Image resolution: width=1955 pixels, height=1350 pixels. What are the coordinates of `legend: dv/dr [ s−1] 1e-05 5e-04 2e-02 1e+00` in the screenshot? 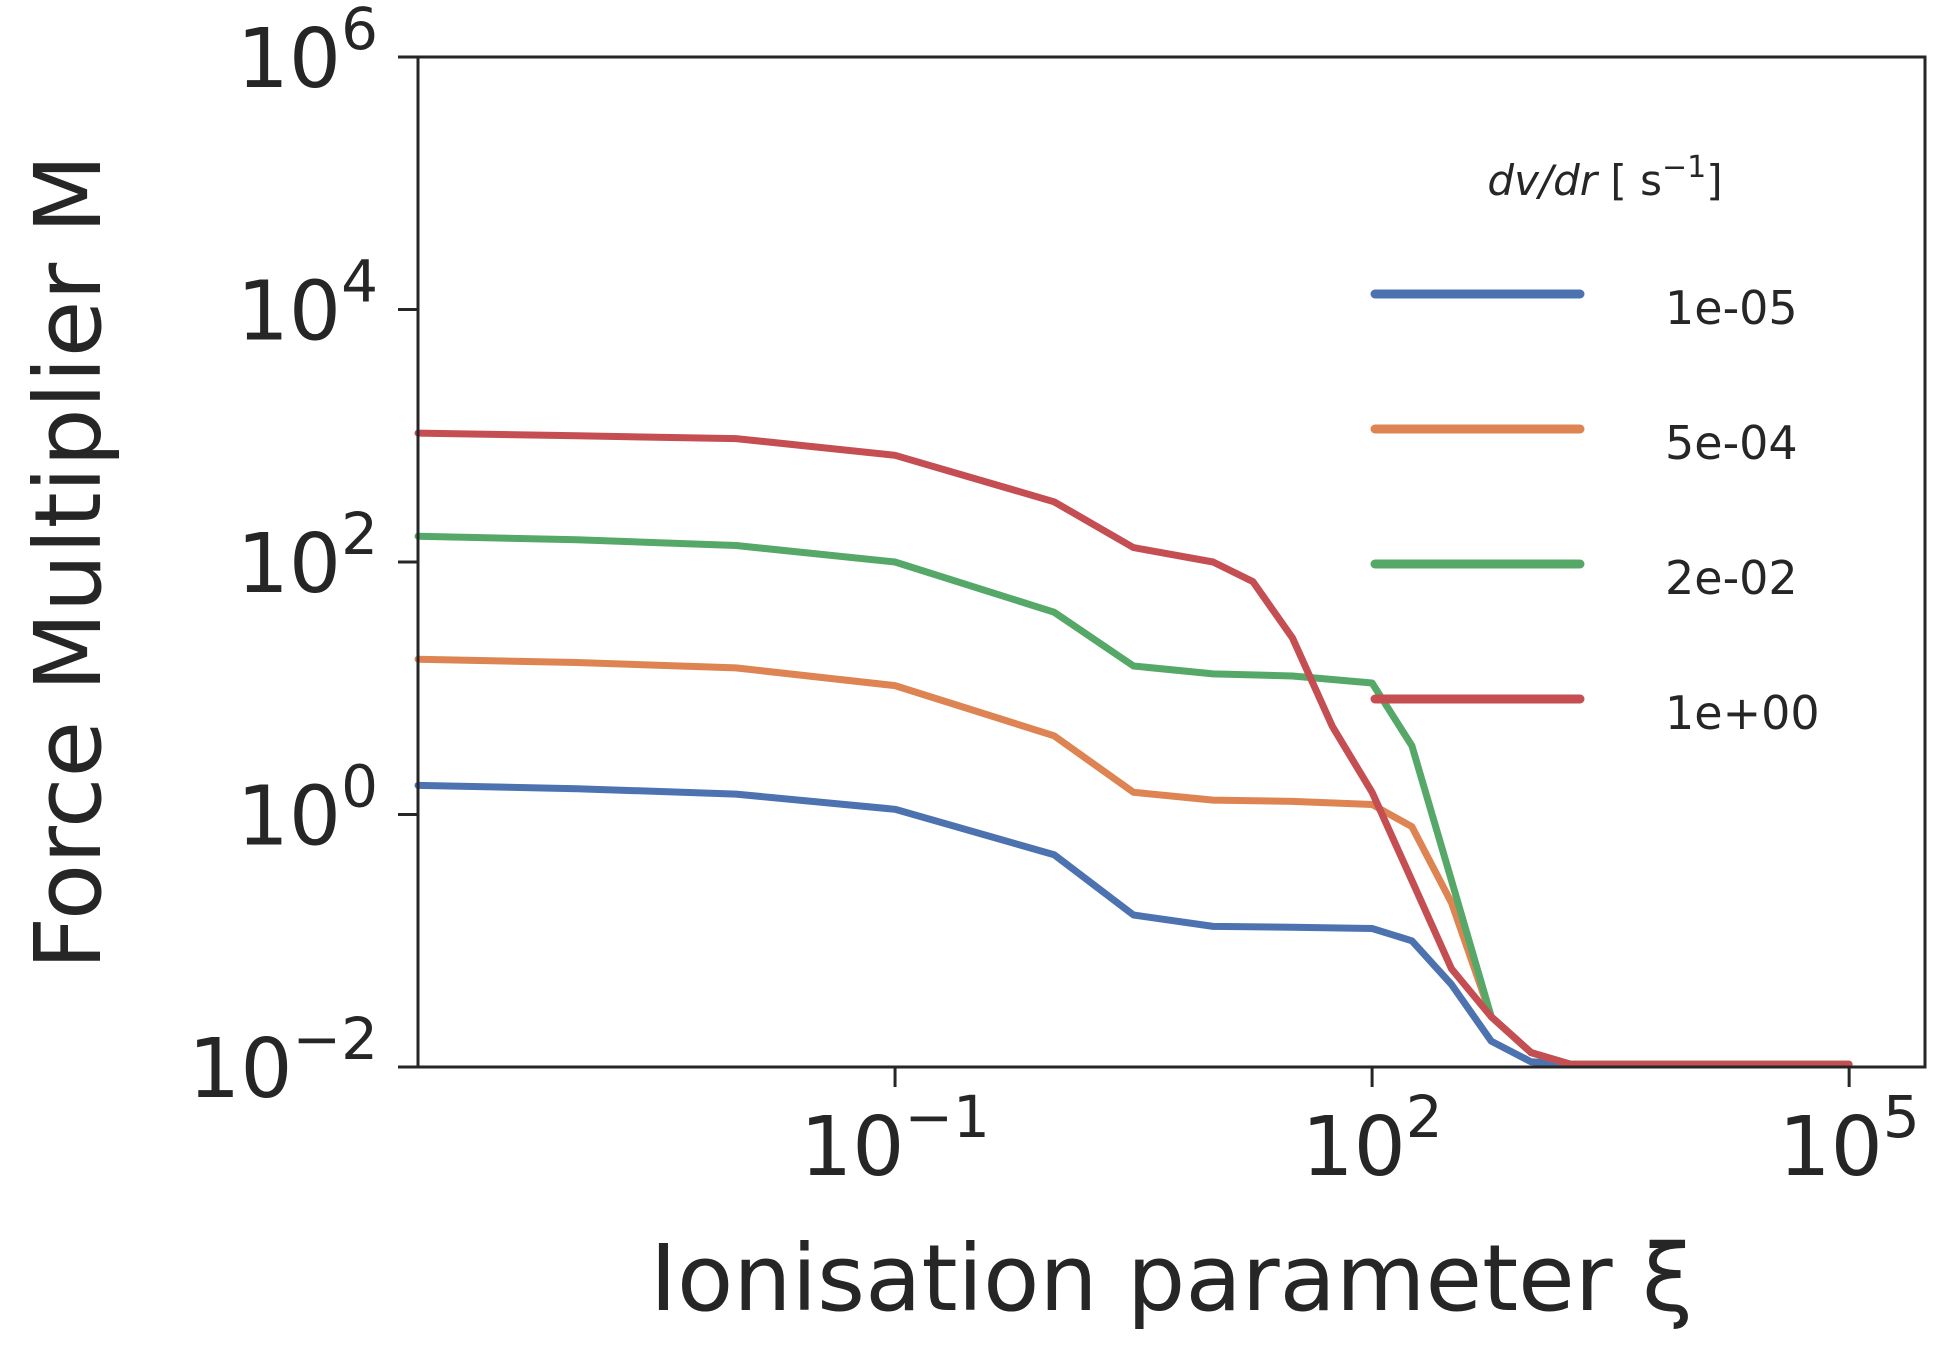 It's located at (1595, 445).